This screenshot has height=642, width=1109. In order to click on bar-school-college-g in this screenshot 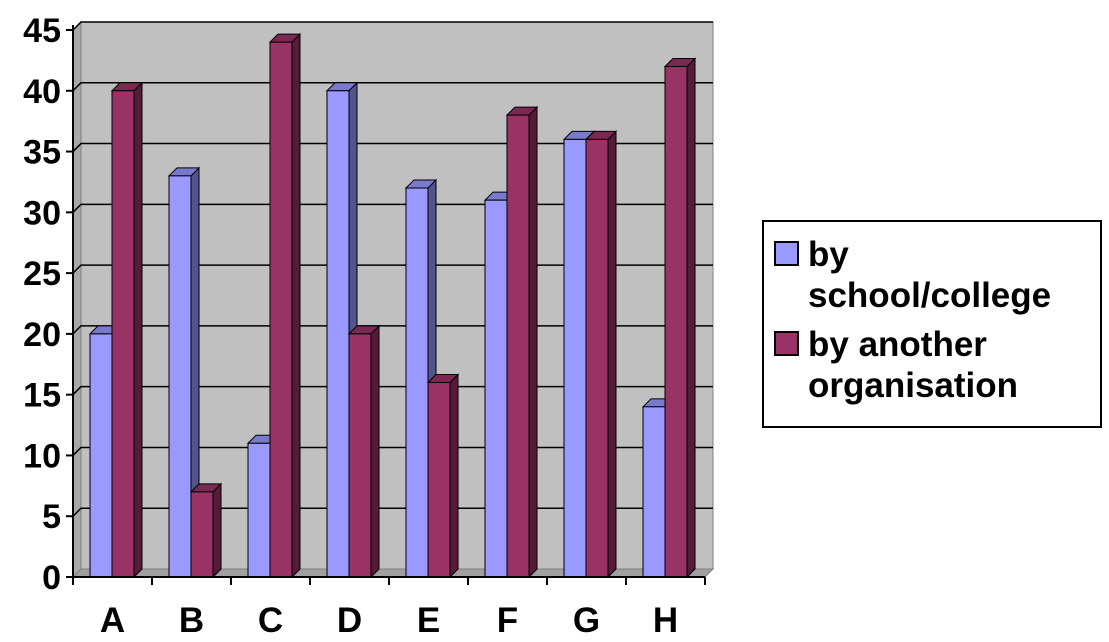, I will do `click(575, 358)`.